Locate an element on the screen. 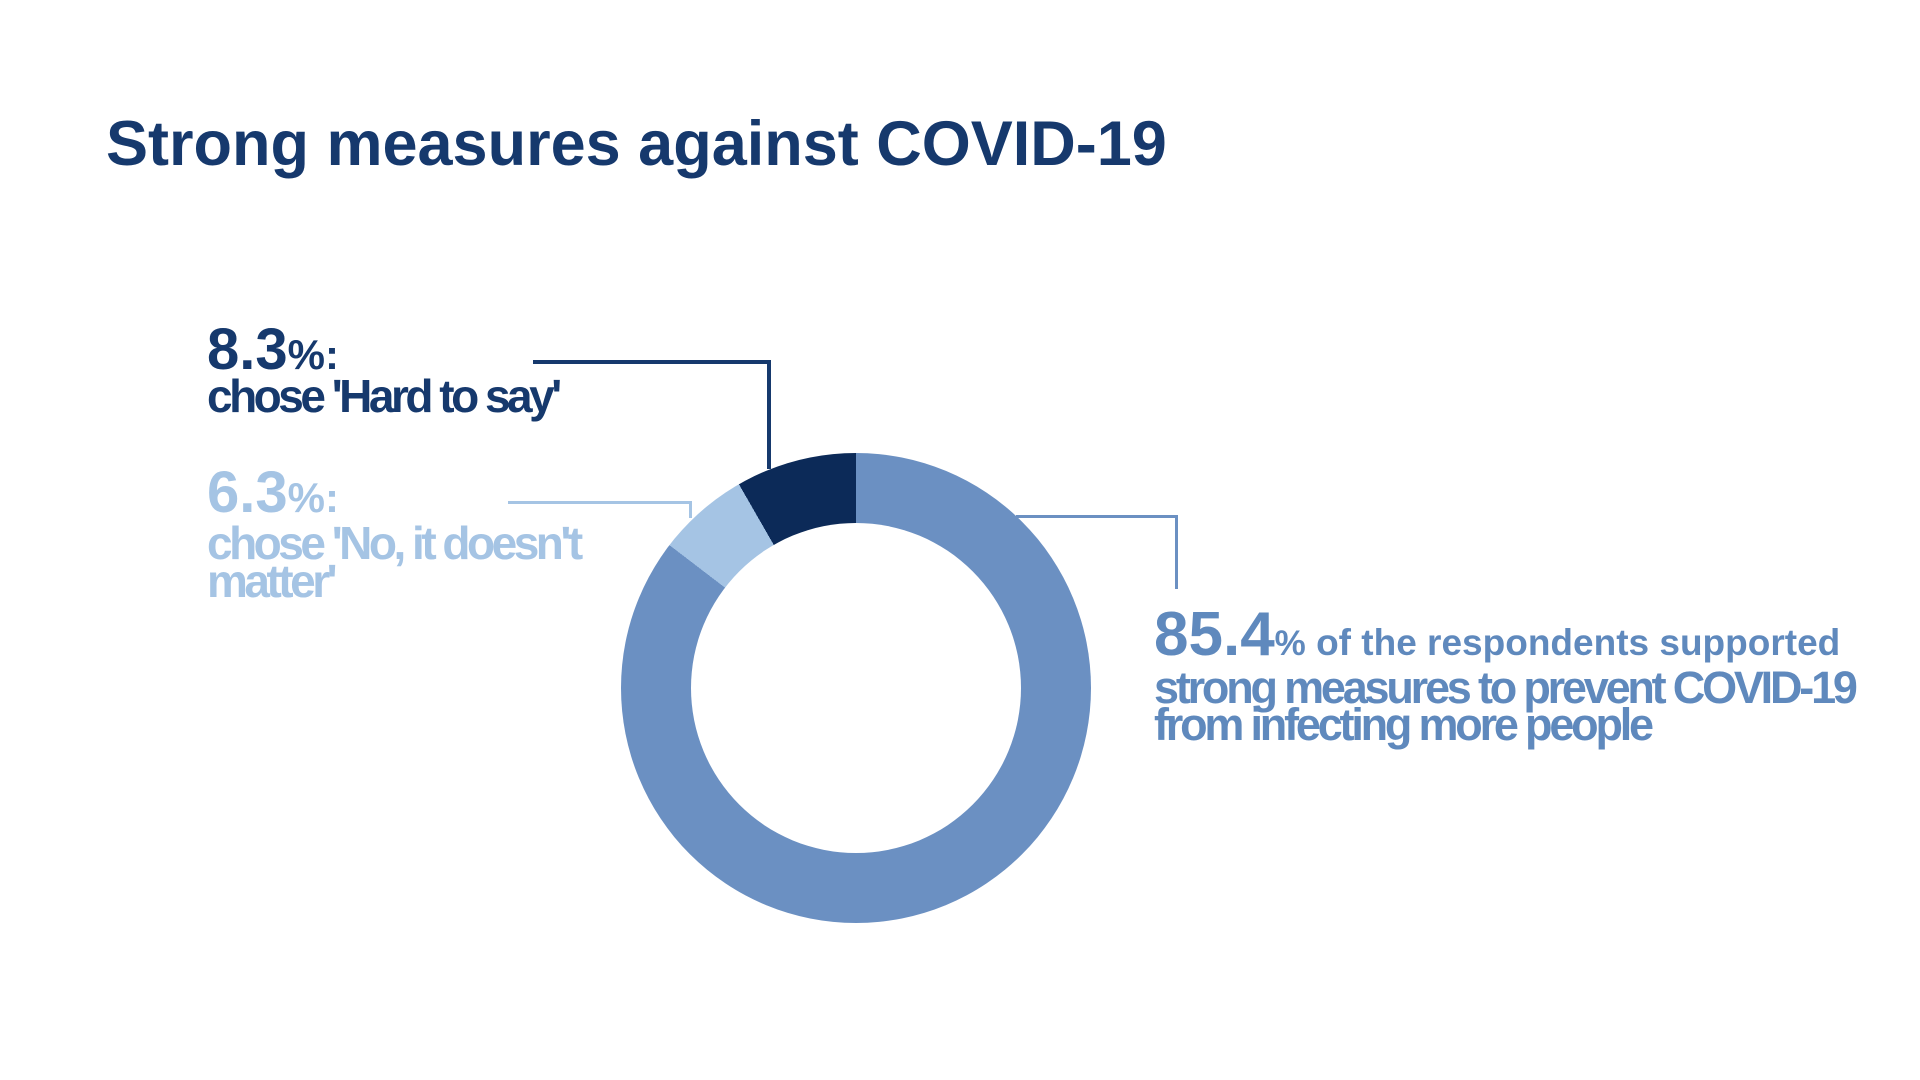  leader-line-supported is located at coordinates (1097, 552).